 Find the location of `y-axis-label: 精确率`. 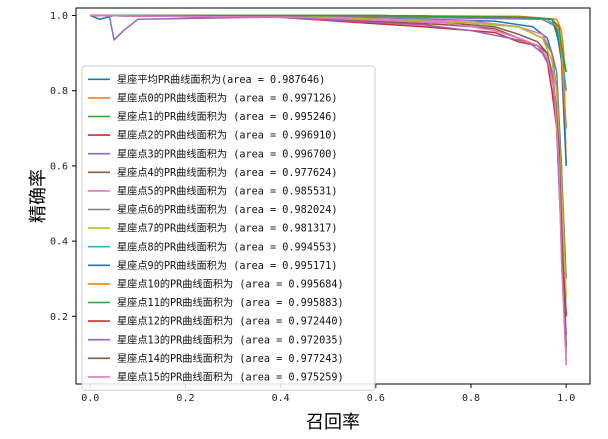

y-axis-label: 精确率 is located at coordinates (38, 196).